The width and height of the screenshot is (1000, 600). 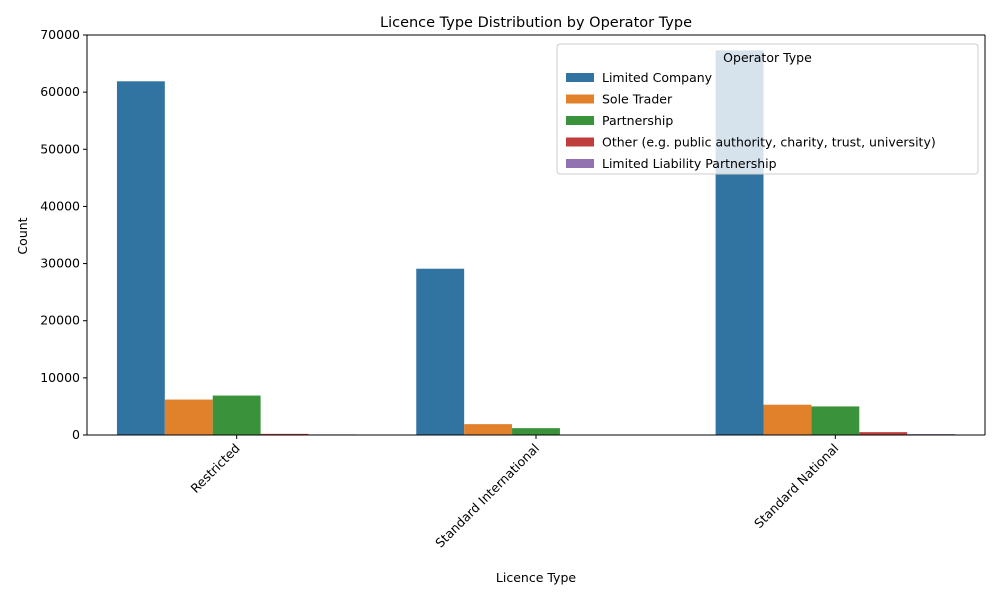 I want to click on legend-entry: Limited Company, so click(x=657, y=77).